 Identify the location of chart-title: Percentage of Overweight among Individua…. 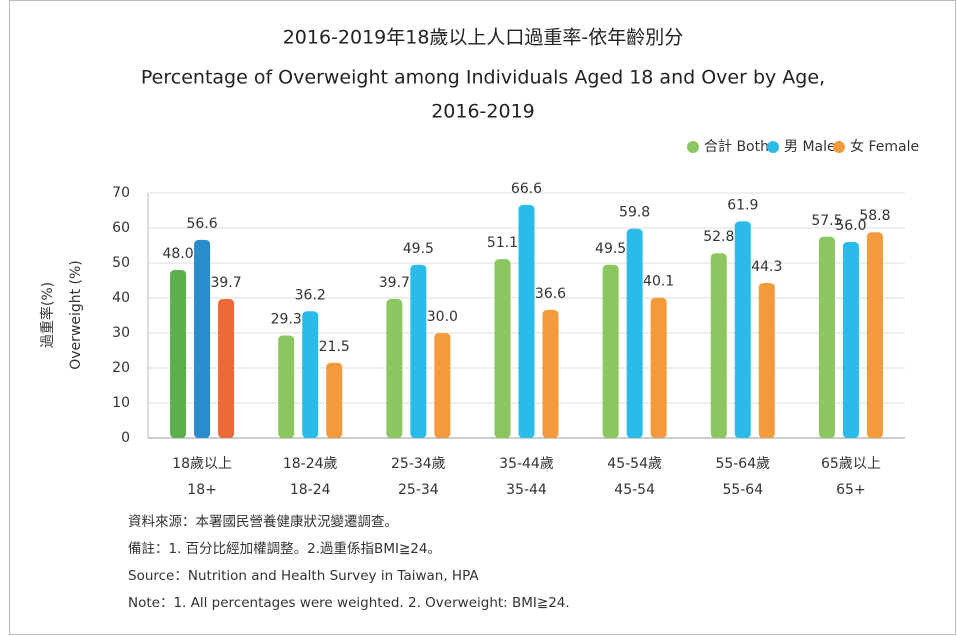
(483, 78).